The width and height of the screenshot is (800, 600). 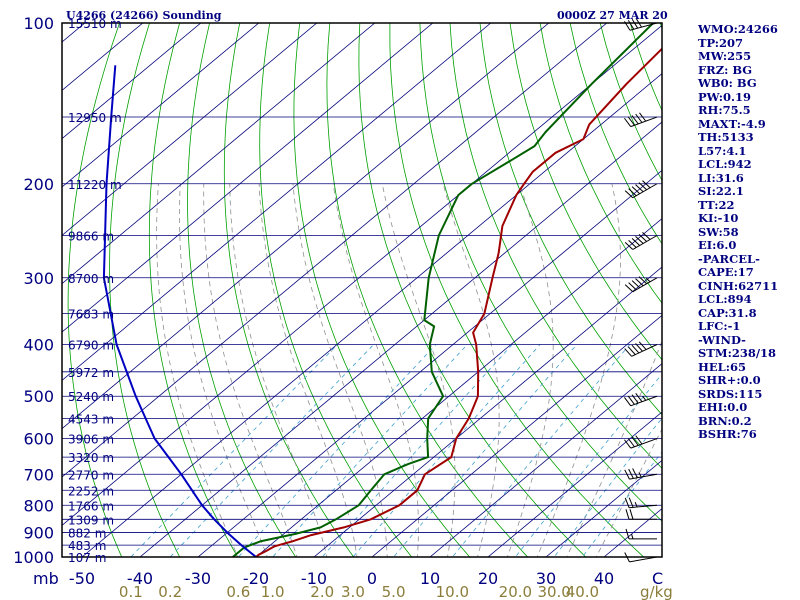 I want to click on pressure-tick-label: 100, so click(x=38, y=23).